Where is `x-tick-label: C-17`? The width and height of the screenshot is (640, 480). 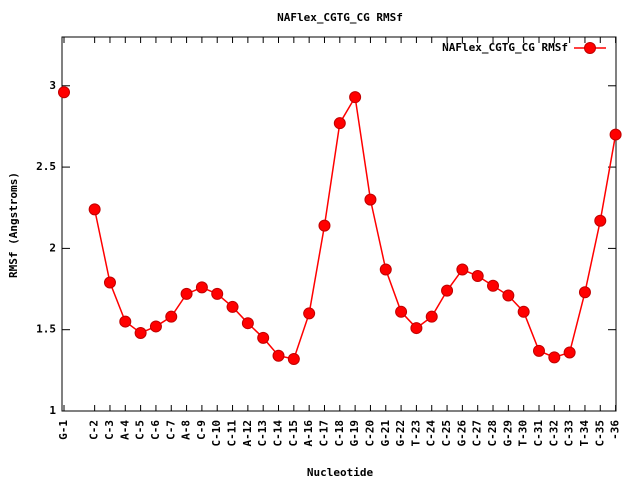 x-tick-label: C-17 is located at coordinates (323, 433).